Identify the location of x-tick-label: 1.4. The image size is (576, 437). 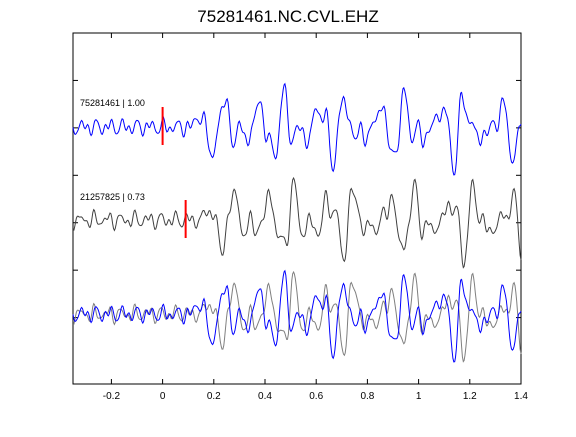
(521, 396).